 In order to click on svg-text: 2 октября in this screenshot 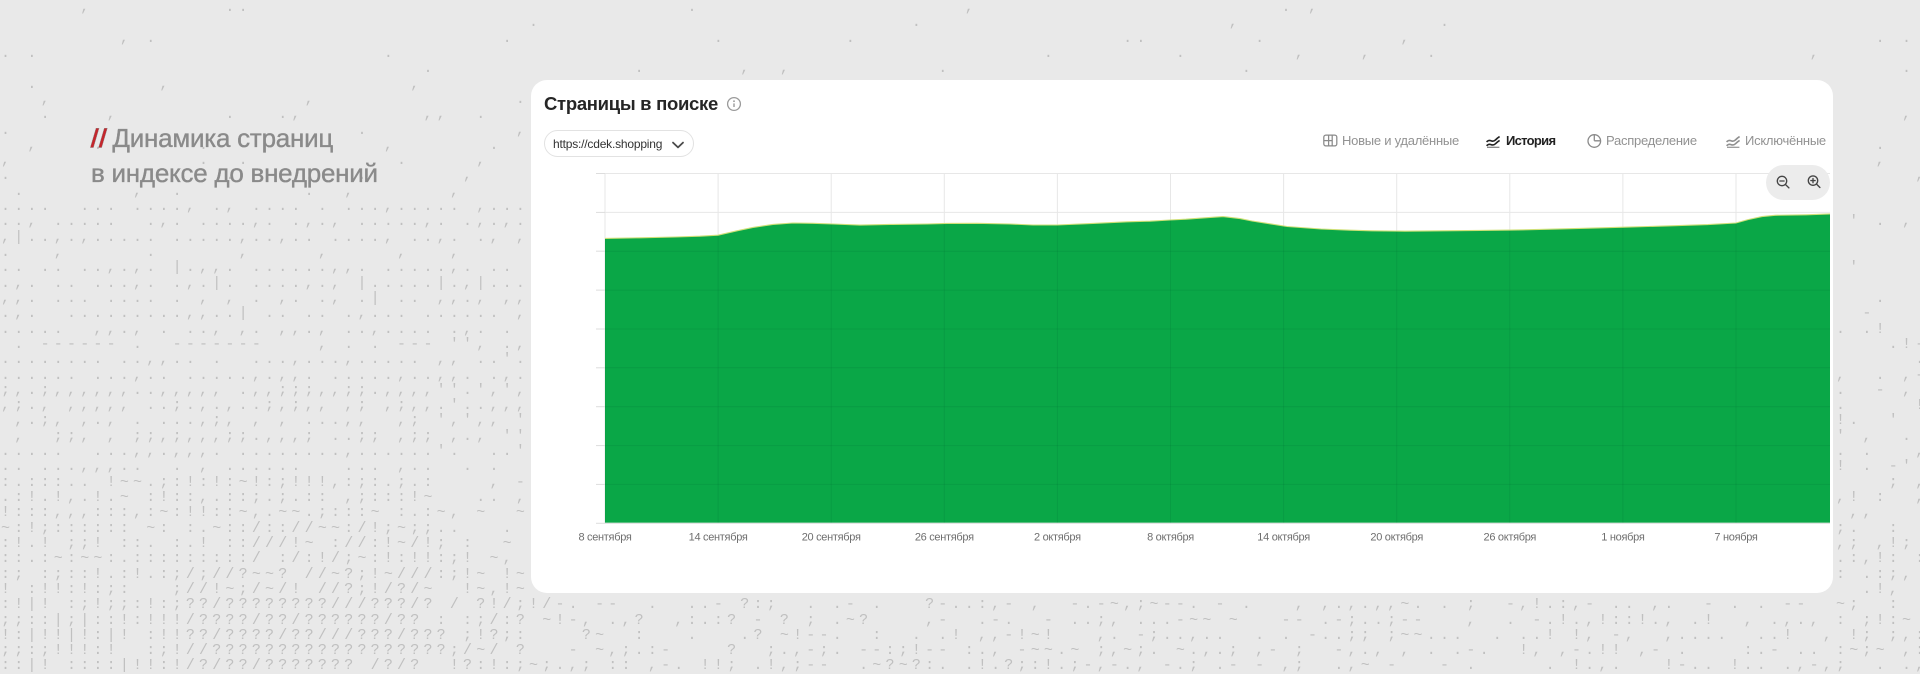, I will do `click(1057, 538)`.